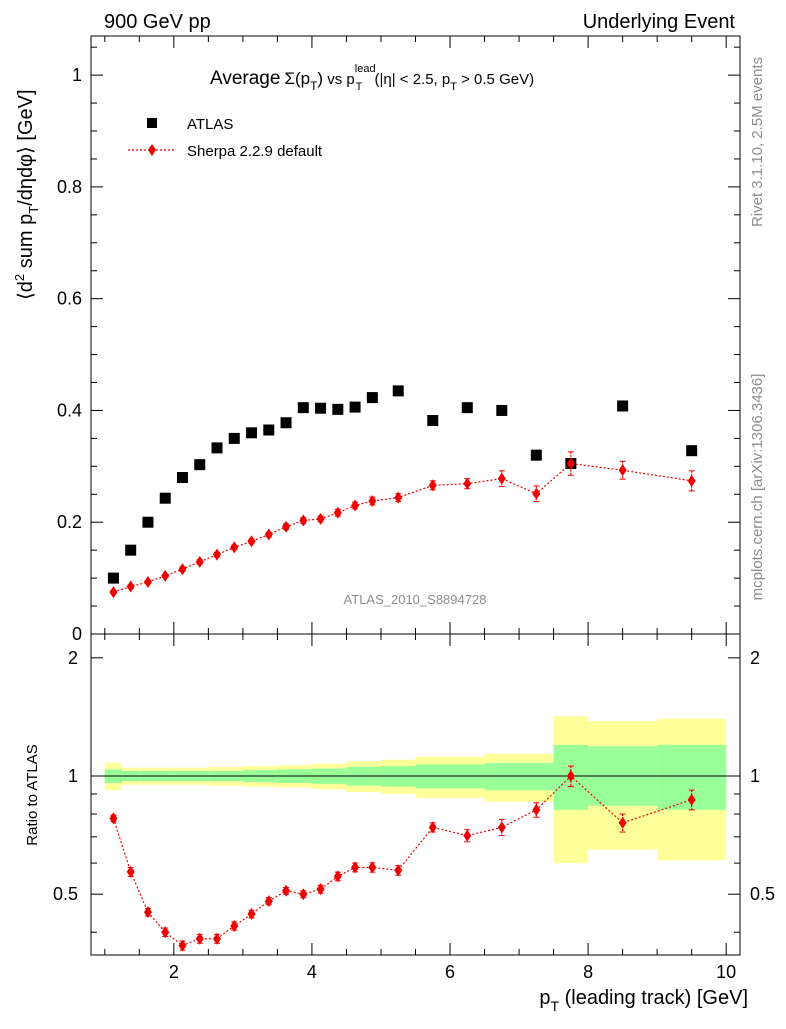 This screenshot has height=1029, width=786. I want to click on legend-sherpa-label: Sherpa 2.2.9 default, so click(255, 151).